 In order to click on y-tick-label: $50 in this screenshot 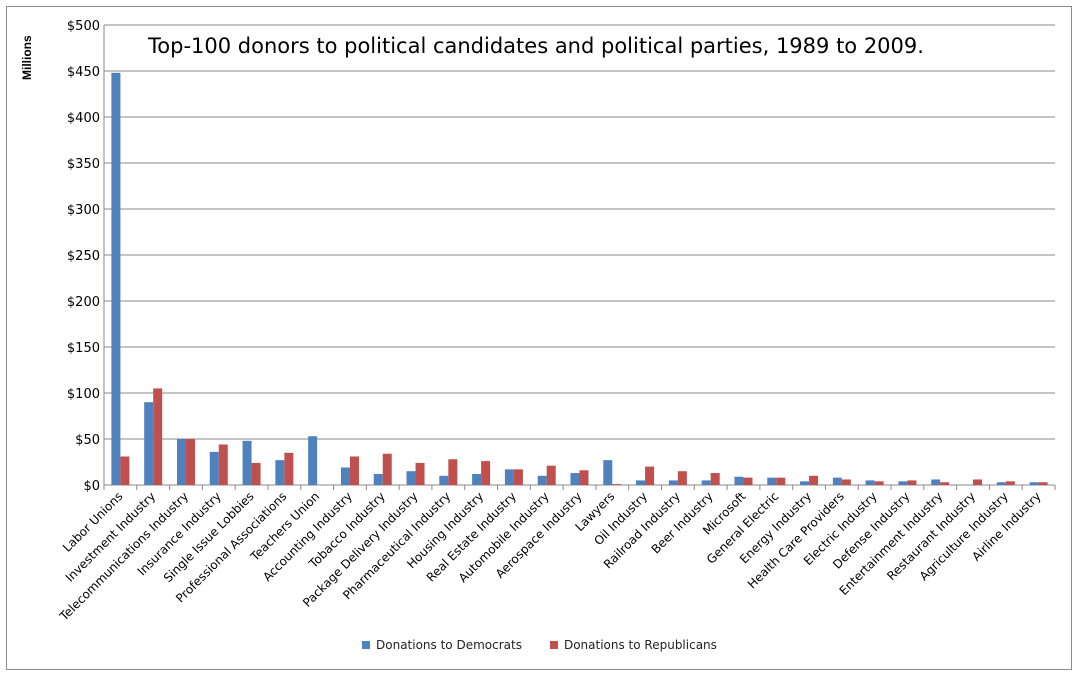, I will do `click(87, 440)`.